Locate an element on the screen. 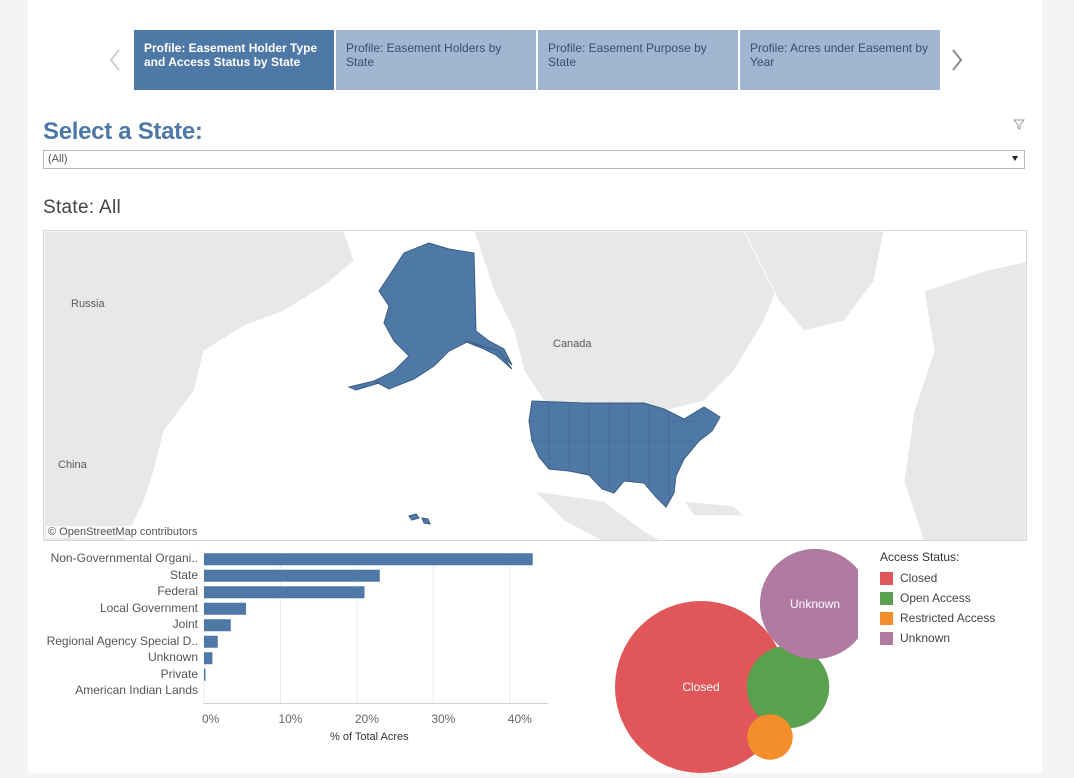 Image resolution: width=1074 pixels, height=778 pixels. legend-item: Unknown is located at coordinates (960, 638).